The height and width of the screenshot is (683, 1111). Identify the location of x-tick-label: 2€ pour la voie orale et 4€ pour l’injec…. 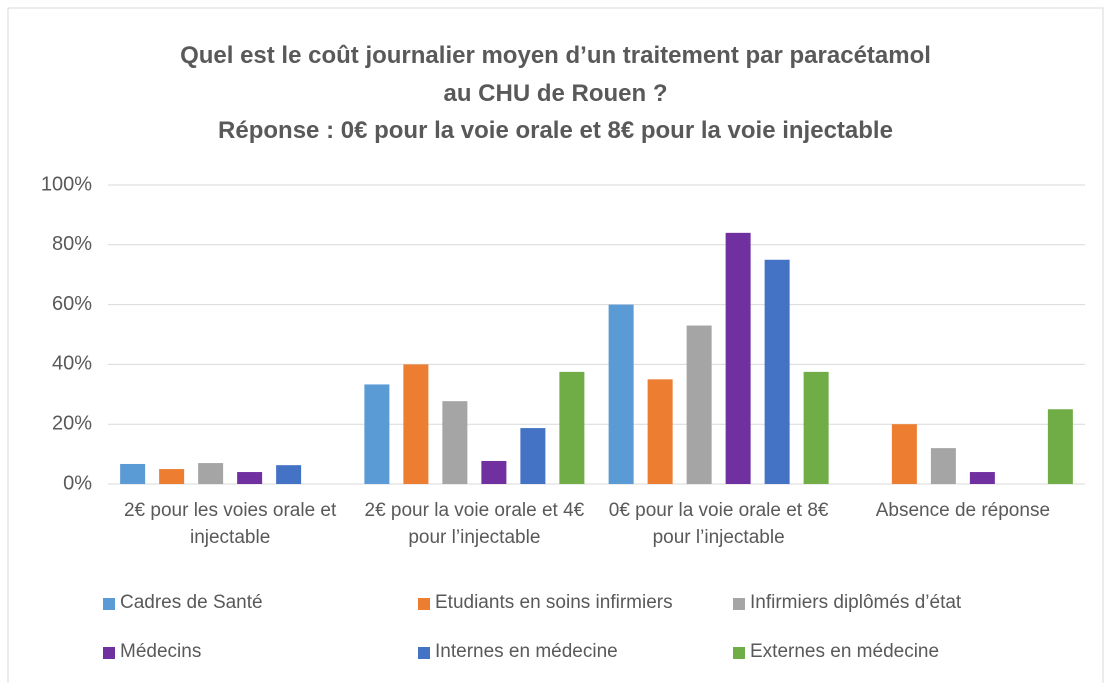
(474, 524).